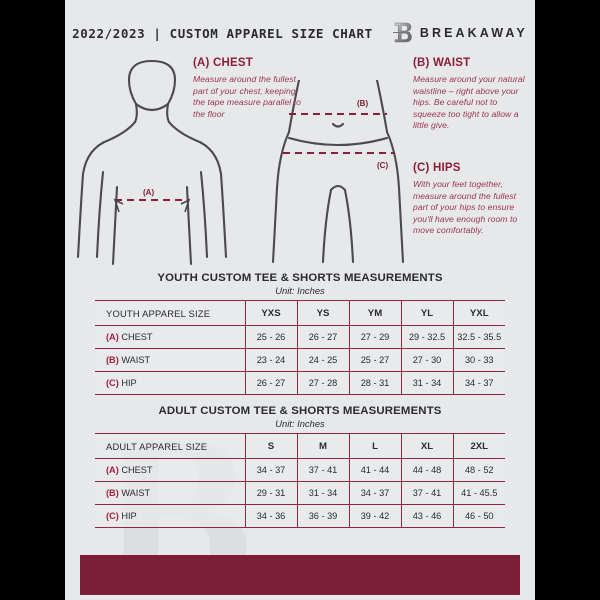 The height and width of the screenshot is (600, 600). I want to click on table-header-row: YOUTH APPAREL SIZE YXS YS YM YL YXL, so click(300, 313).